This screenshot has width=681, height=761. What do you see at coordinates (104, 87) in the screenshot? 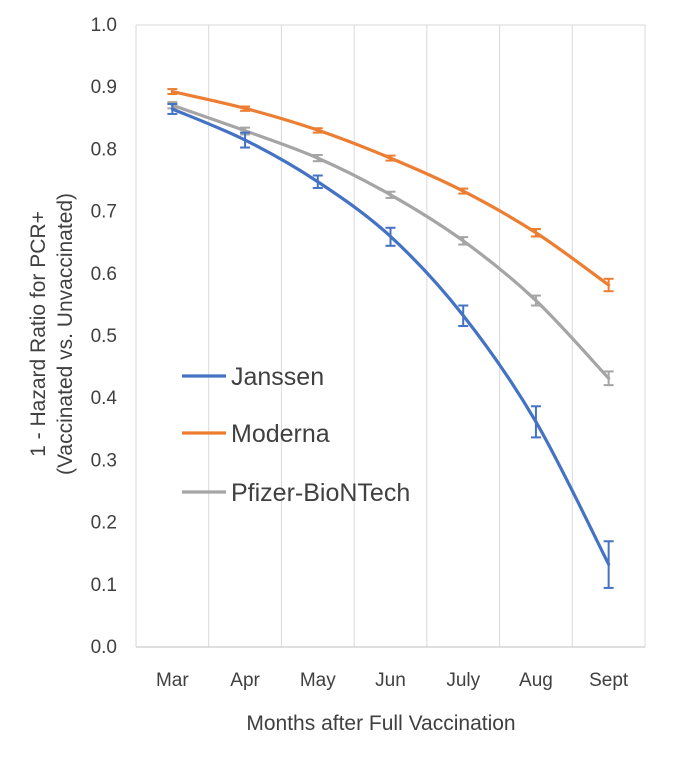
I see `y-tick-label: 0.9` at bounding box center [104, 87].